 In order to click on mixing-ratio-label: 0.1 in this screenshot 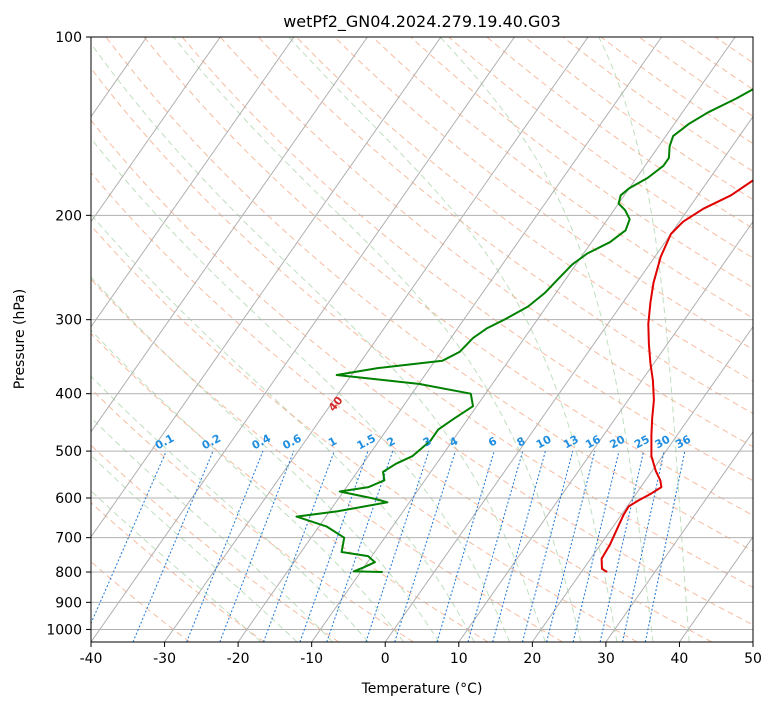, I will do `click(164, 442)`.